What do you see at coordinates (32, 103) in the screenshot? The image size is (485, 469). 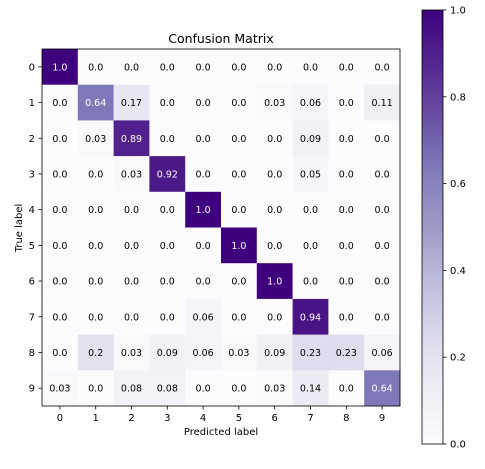 I see `y-tick-label: 1` at bounding box center [32, 103].